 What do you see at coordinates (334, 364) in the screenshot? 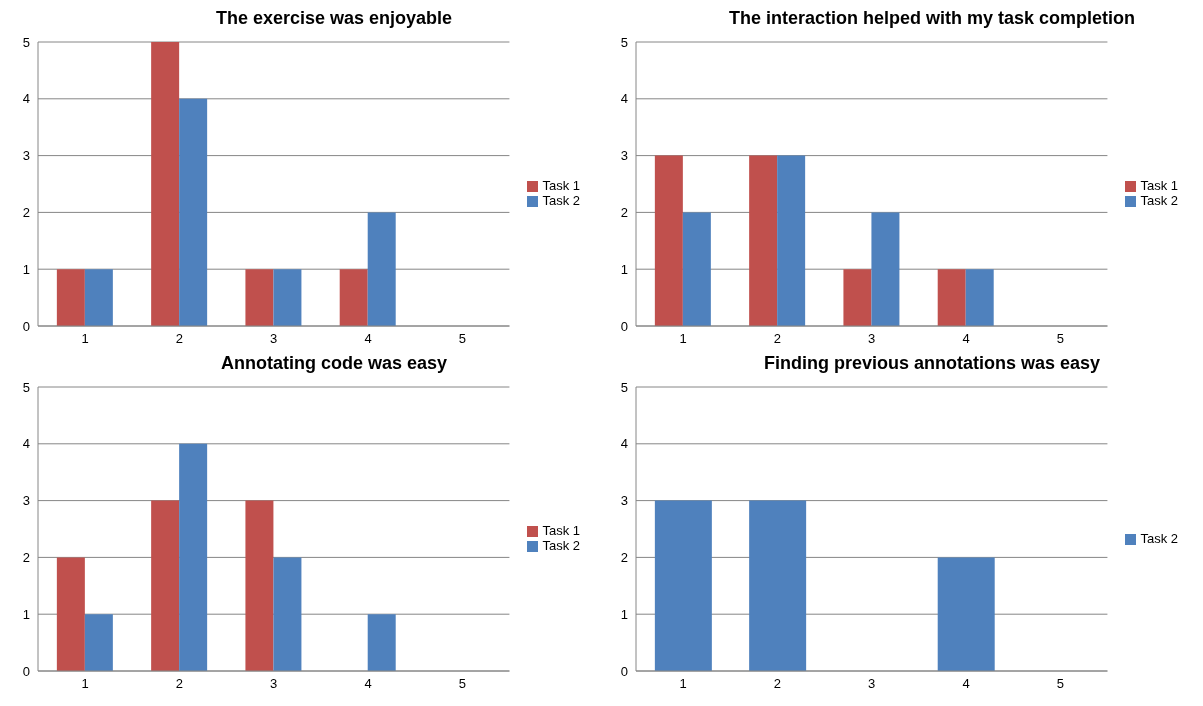
I see `chart-title: Annotating code was easy` at bounding box center [334, 364].